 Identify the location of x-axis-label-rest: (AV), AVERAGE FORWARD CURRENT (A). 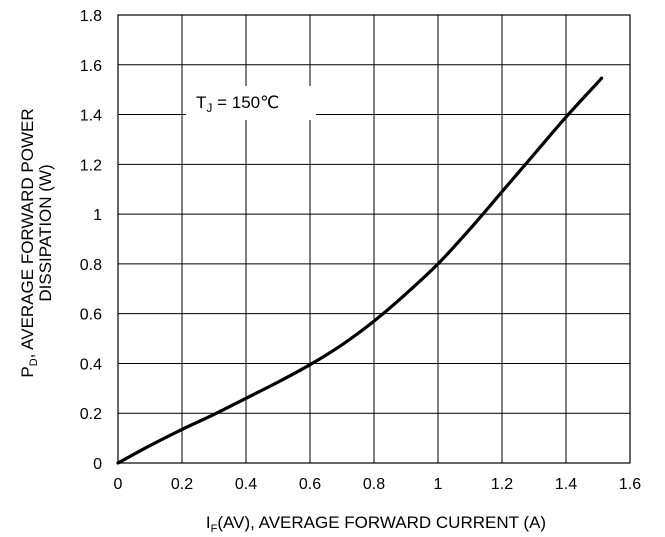
(381, 522).